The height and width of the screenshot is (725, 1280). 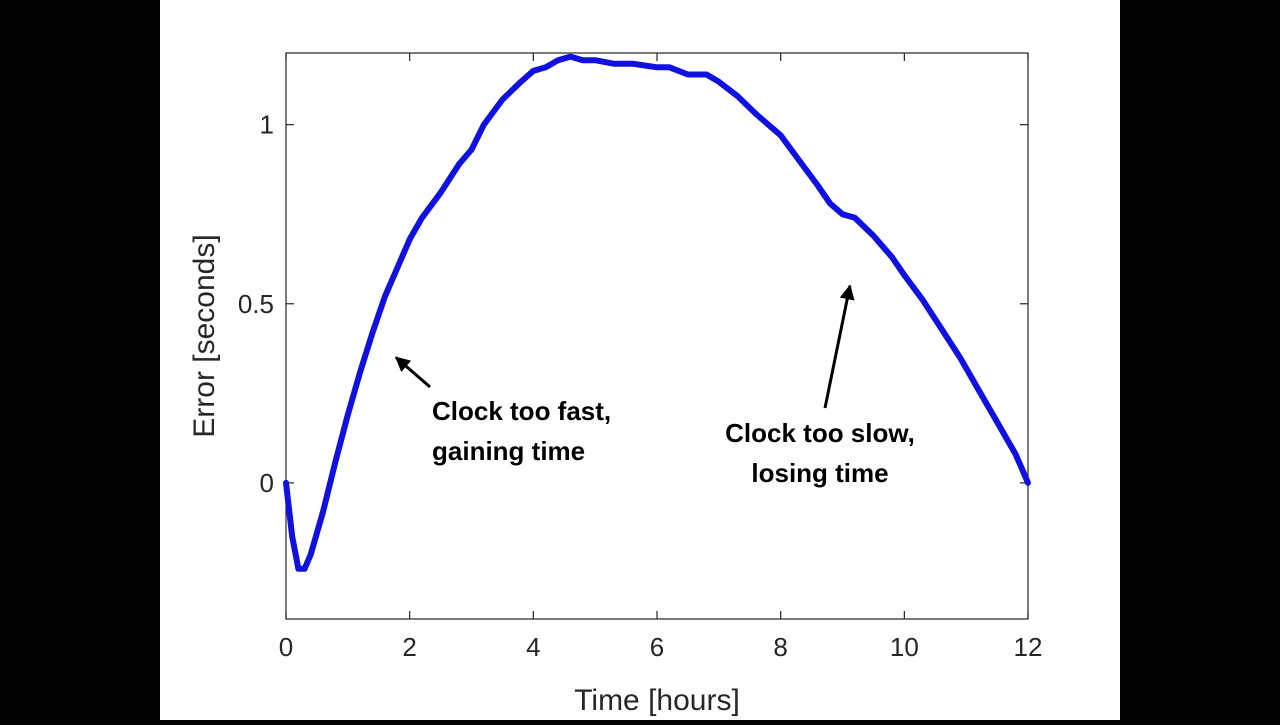 I want to click on annotation: Clock too fast, gaining time, so click(x=502, y=411).